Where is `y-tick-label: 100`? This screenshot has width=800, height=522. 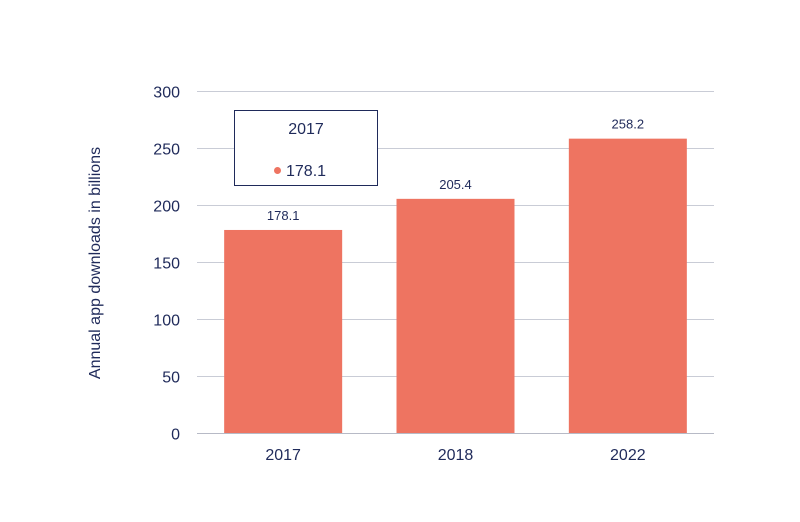
y-tick-label: 100 is located at coordinates (166, 321).